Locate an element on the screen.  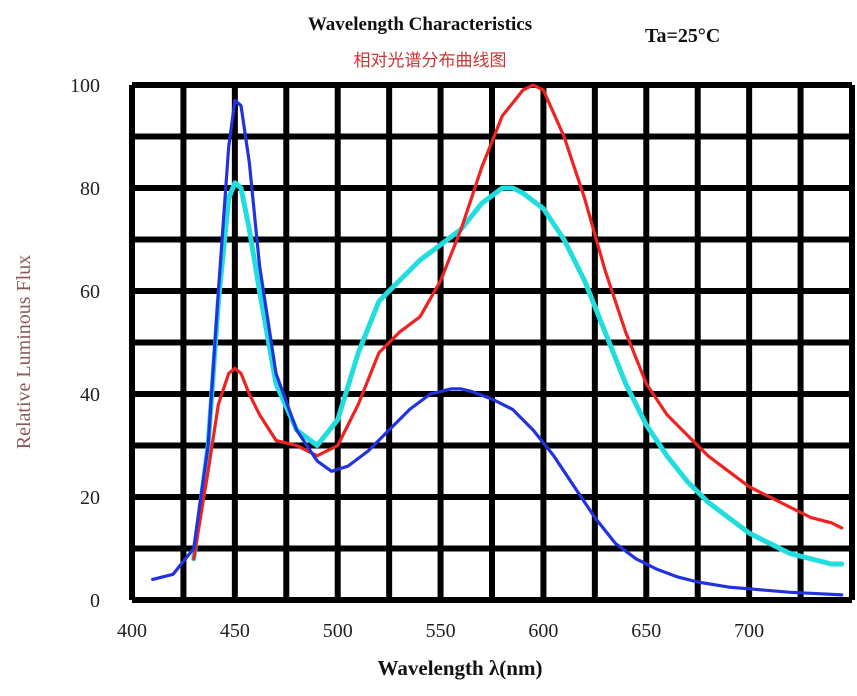
chart-condition: Ta=25°C is located at coordinates (682, 36).